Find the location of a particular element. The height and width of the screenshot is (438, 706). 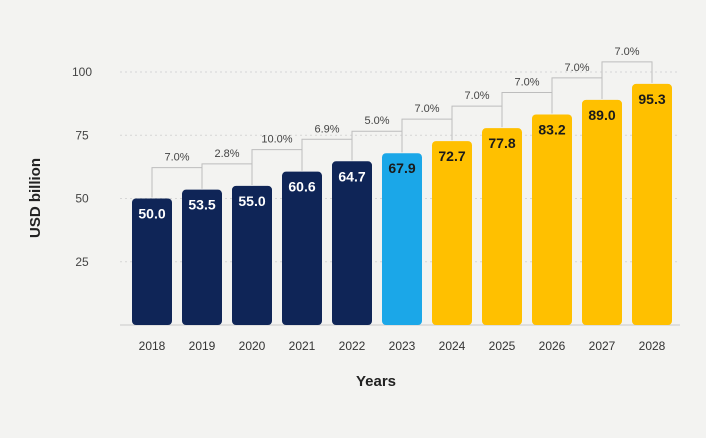

growth-label: 5.0% is located at coordinates (376, 121).